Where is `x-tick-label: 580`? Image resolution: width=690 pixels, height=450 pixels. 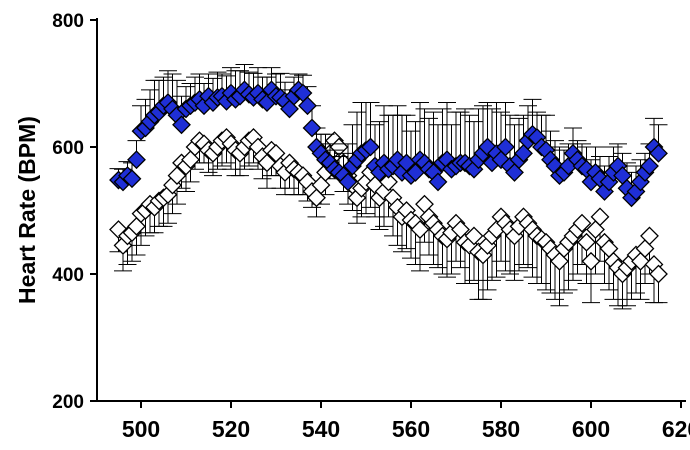
x-tick-label: 580 is located at coordinates (501, 429).